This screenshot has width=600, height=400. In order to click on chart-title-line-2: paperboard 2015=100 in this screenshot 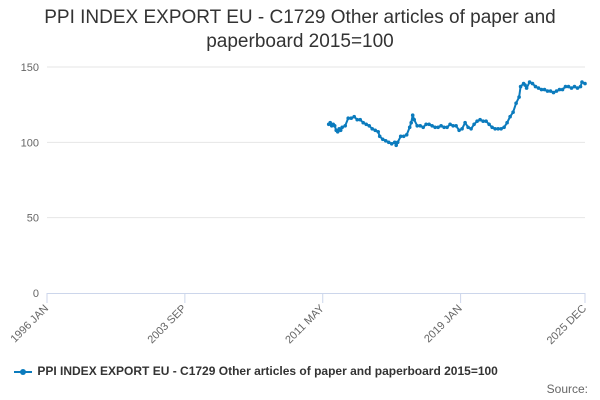, I will do `click(300, 41)`.